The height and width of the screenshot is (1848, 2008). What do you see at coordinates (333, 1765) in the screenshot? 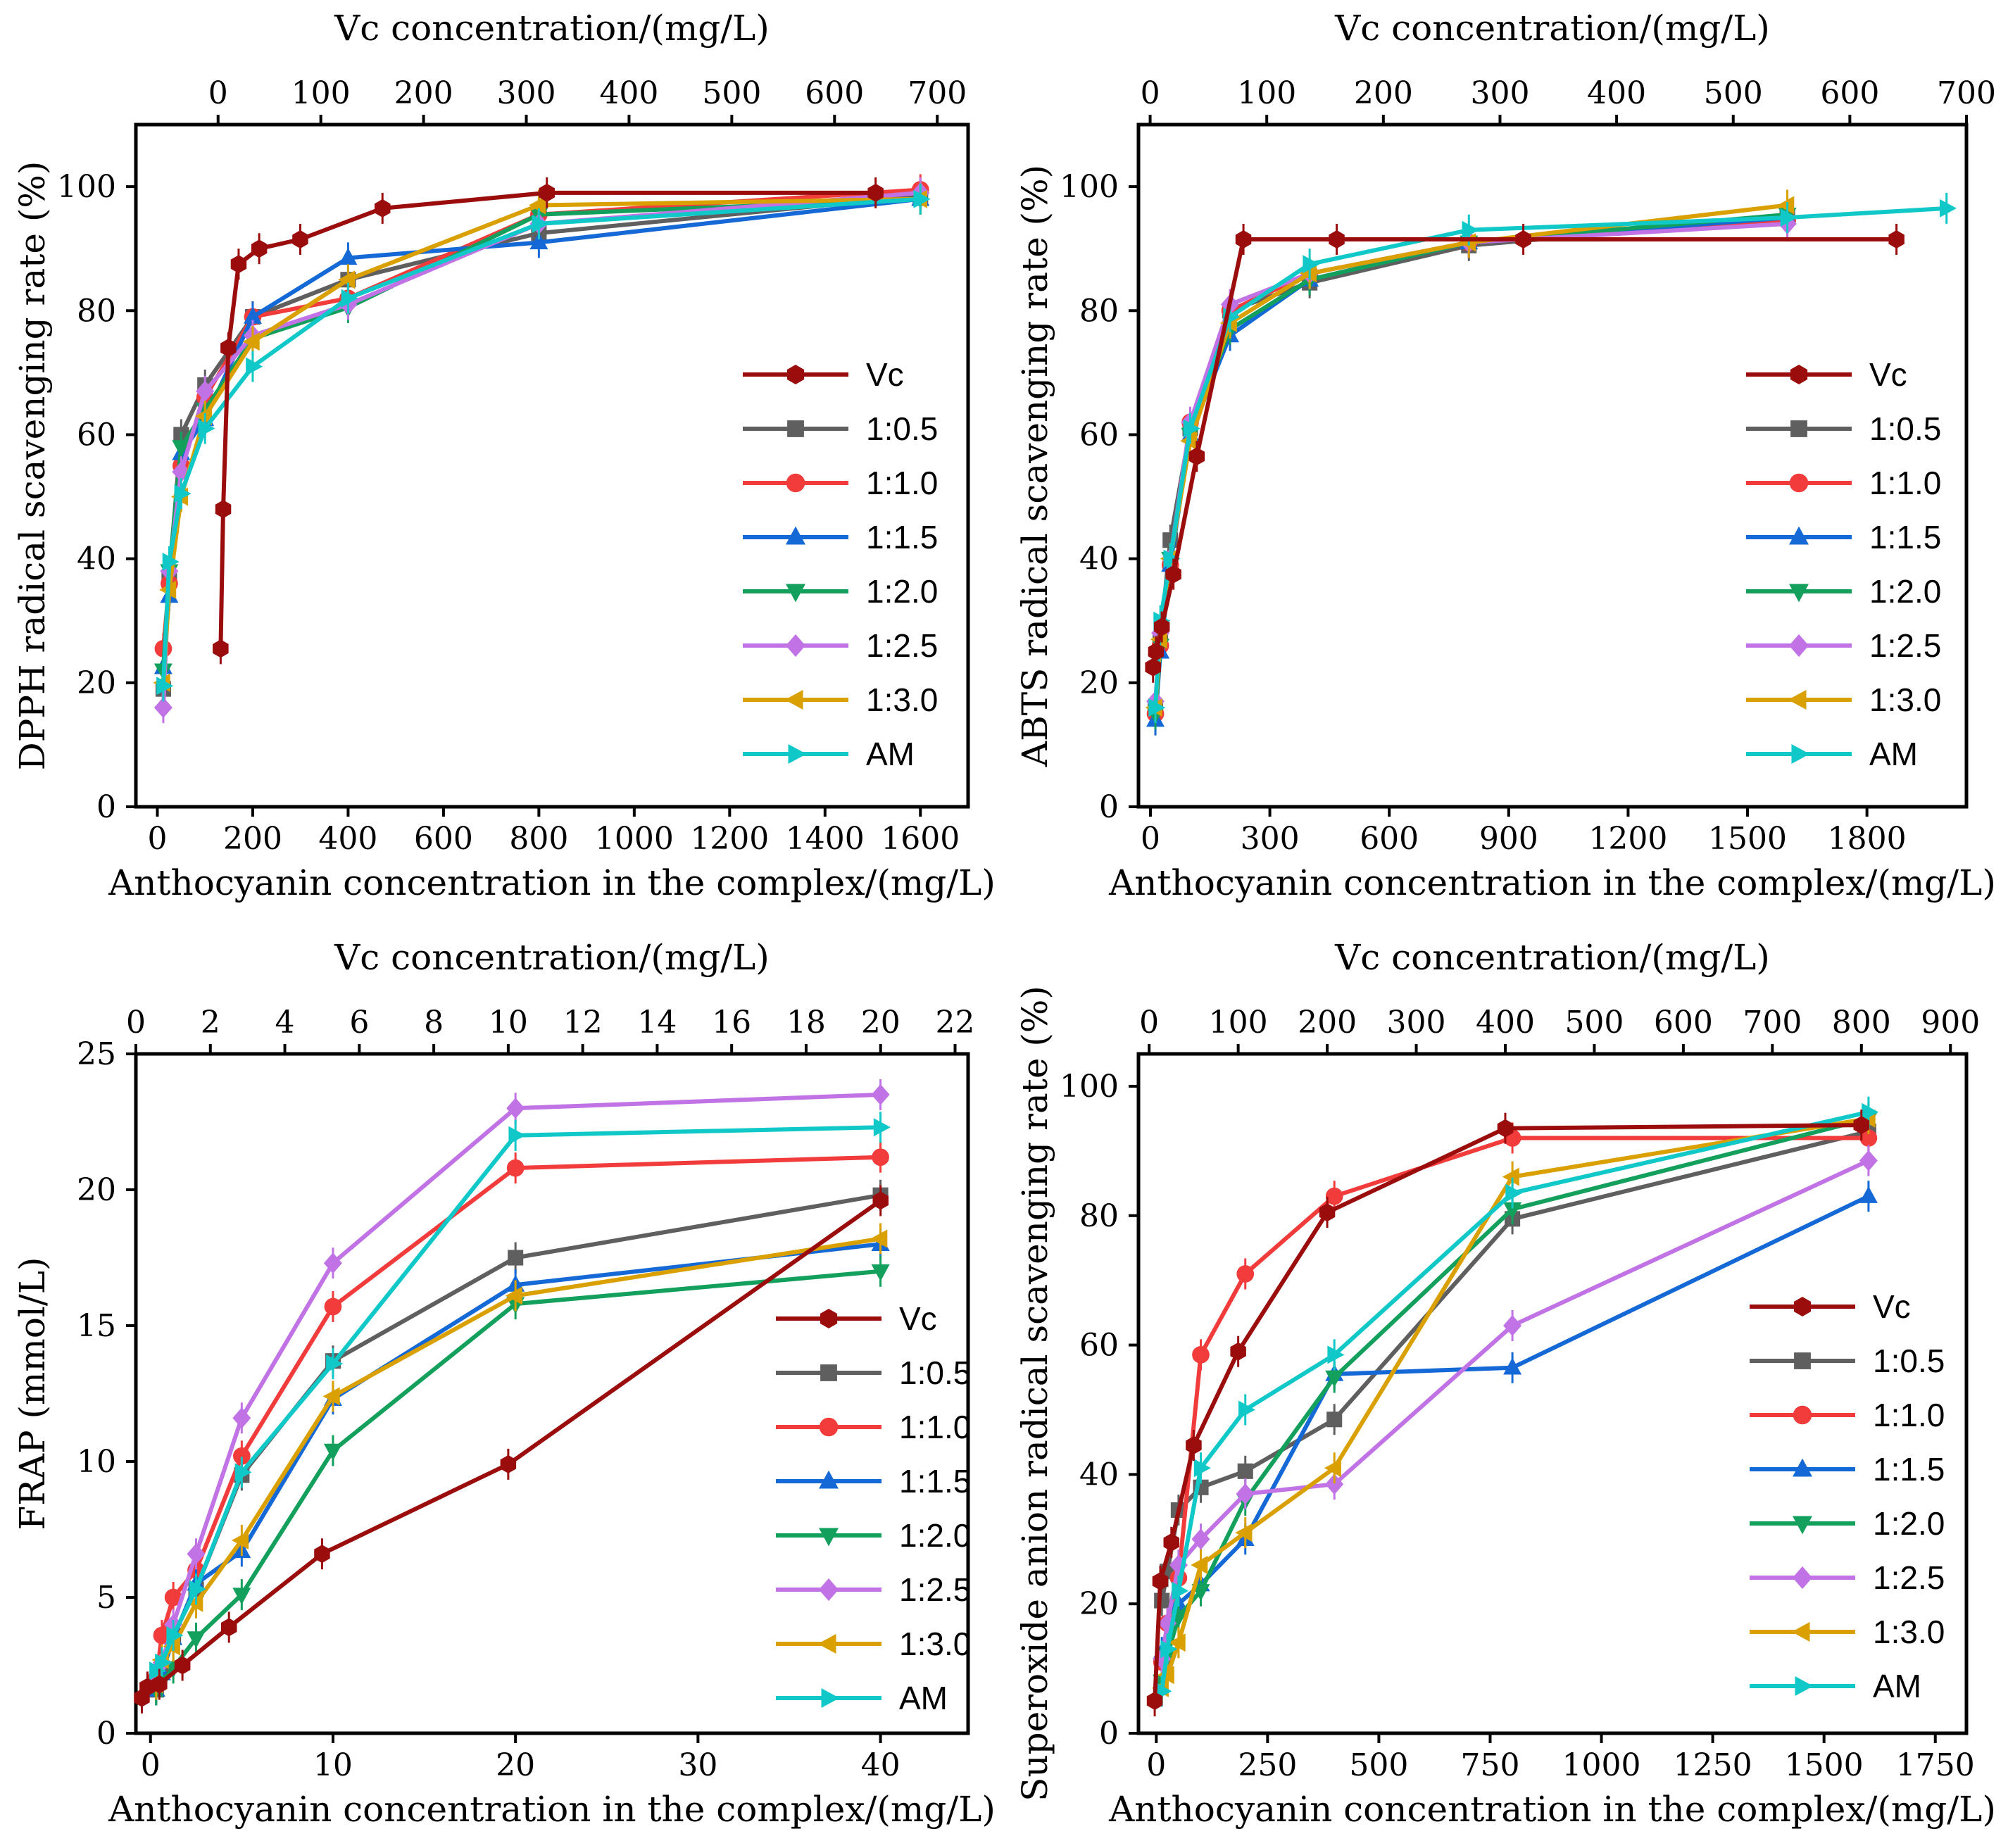
I see `x-tick-label: 10` at bounding box center [333, 1765].